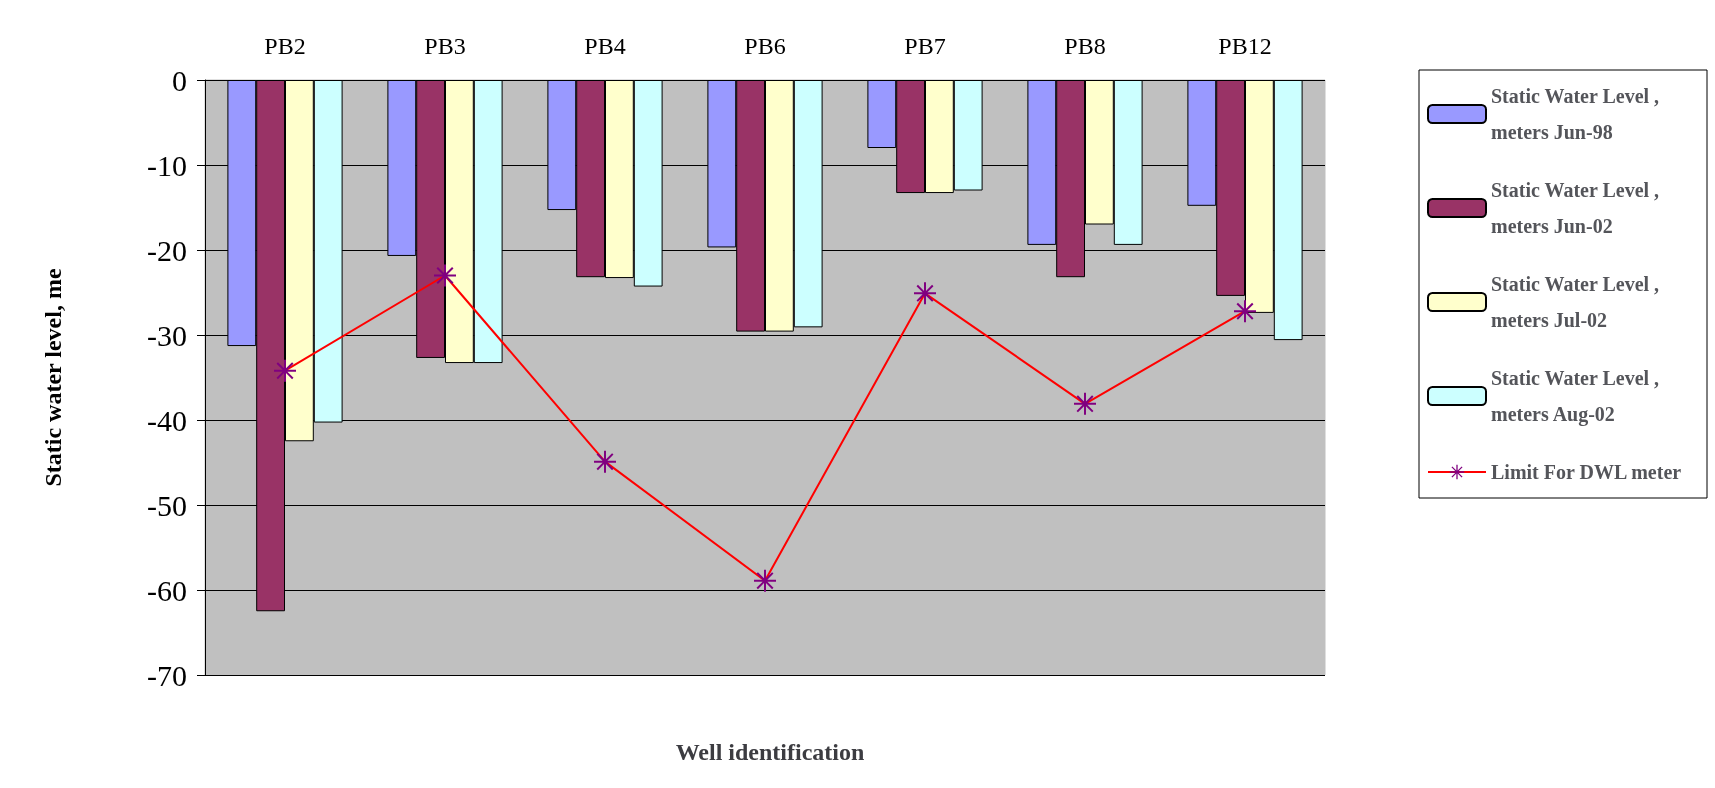  I want to click on x-tick-label: PB12, so click(1245, 46).